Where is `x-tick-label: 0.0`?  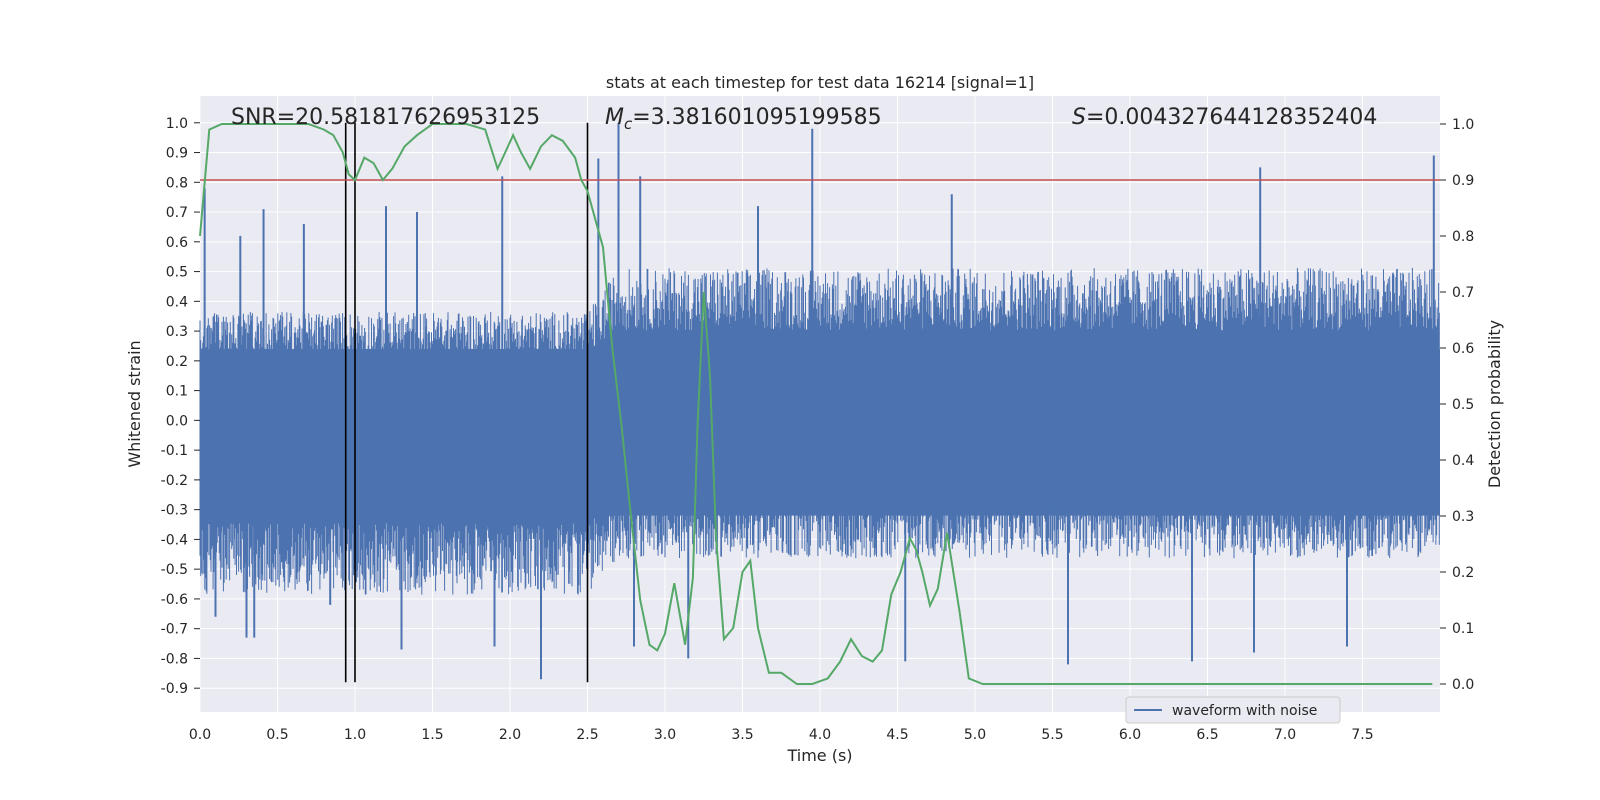
x-tick-label: 0.0 is located at coordinates (200, 735).